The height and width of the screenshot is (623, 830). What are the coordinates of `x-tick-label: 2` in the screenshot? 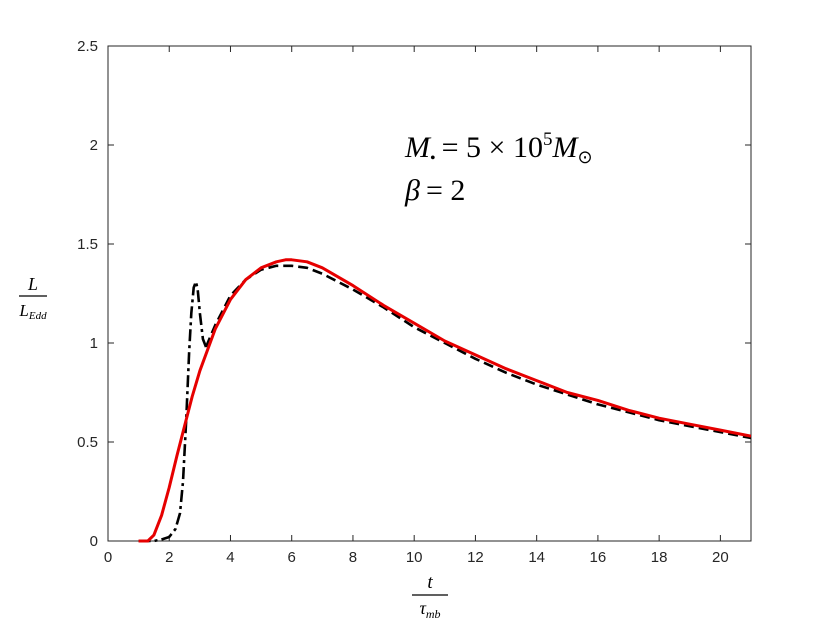 It's located at (169, 557).